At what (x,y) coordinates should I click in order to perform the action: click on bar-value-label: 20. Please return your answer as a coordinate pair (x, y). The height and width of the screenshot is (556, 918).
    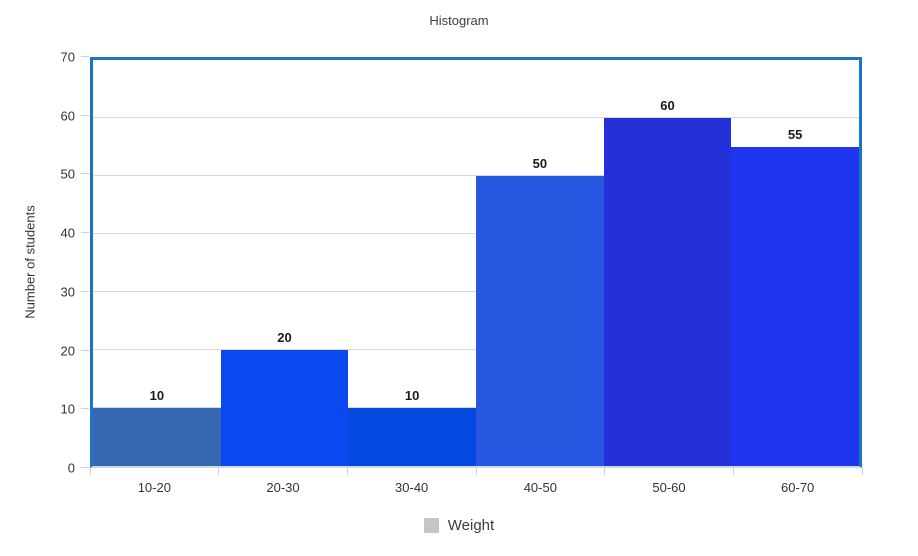
    Looking at the image, I should click on (284, 338).